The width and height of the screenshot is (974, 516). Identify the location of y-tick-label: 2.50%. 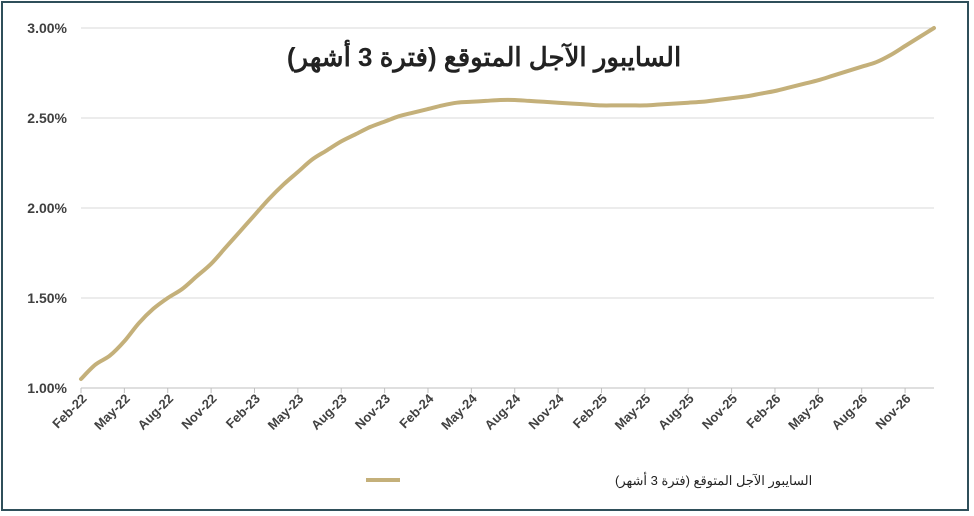
(47, 118).